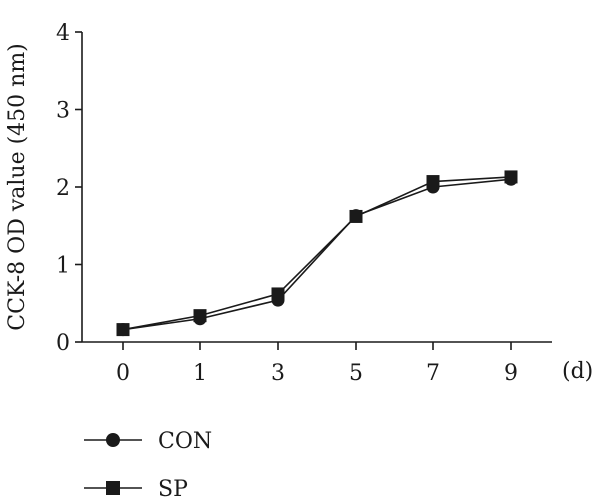  I want to click on legend-marker-circle, so click(113, 440).